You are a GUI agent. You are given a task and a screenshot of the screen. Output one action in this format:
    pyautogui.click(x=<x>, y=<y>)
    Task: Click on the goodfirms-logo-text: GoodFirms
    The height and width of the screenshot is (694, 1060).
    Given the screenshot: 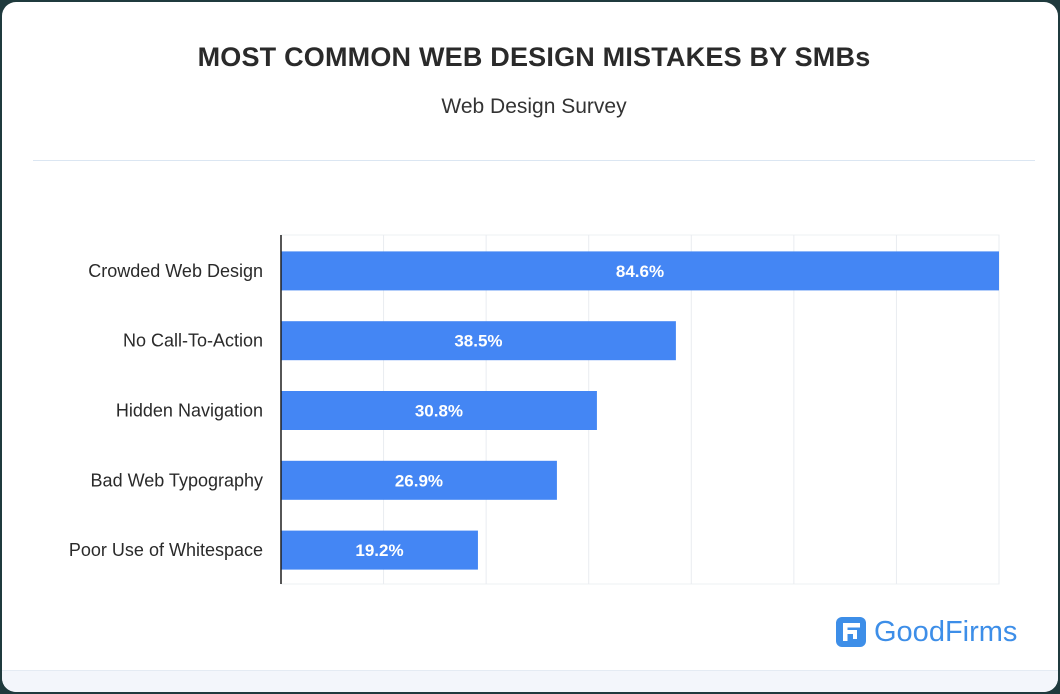 What is the action you would take?
    pyautogui.click(x=946, y=631)
    